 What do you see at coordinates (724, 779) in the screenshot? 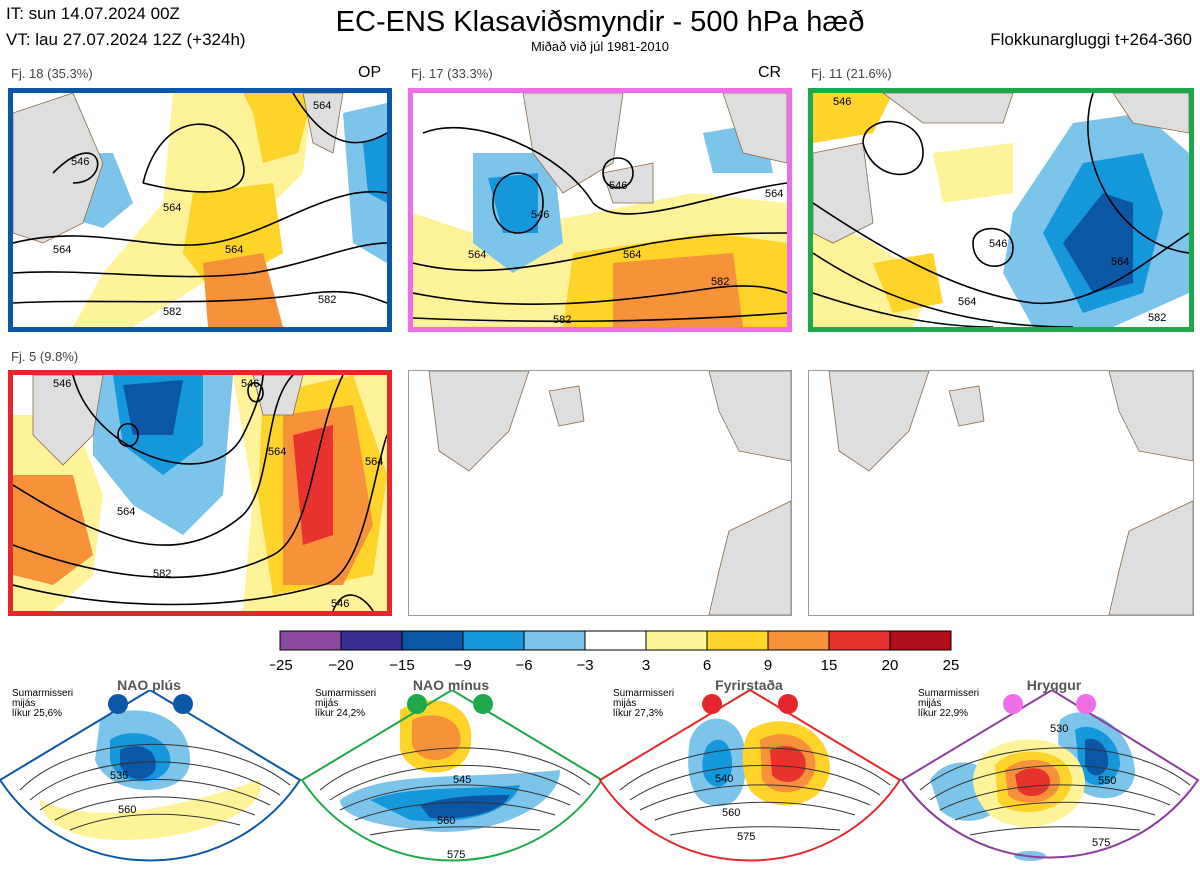
I see `contour-label: 540` at bounding box center [724, 779].